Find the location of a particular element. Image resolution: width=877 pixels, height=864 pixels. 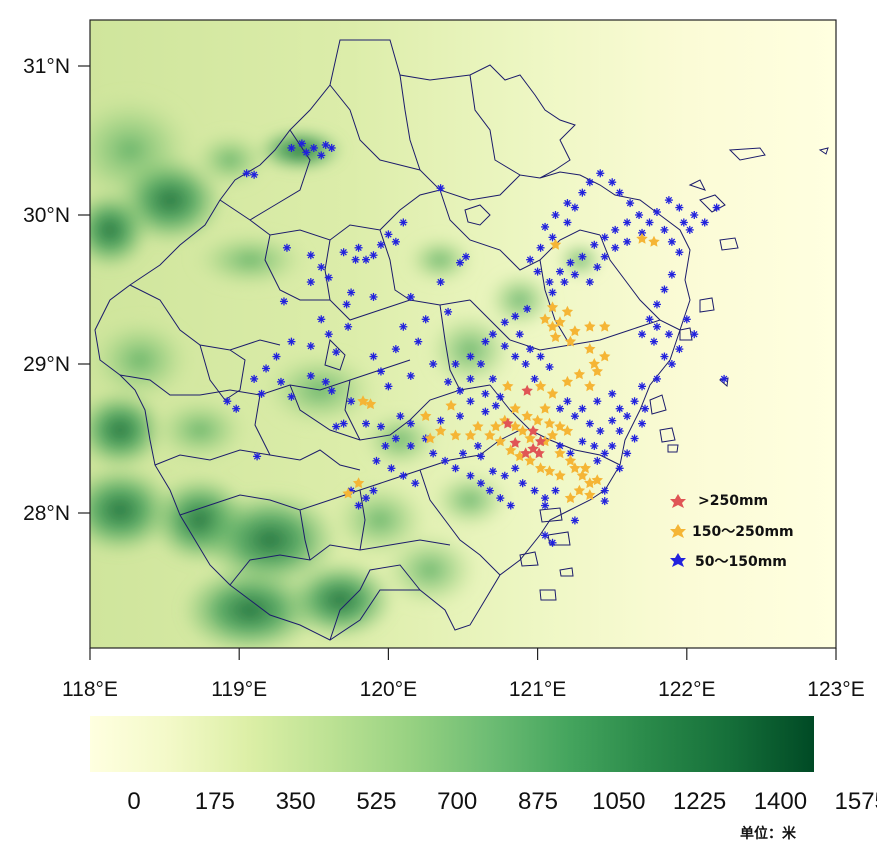

elevation-colorbar: 0 175 350 525 700 875 1050 1225 1400 1575 单位：米 is located at coordinates (483, 779).